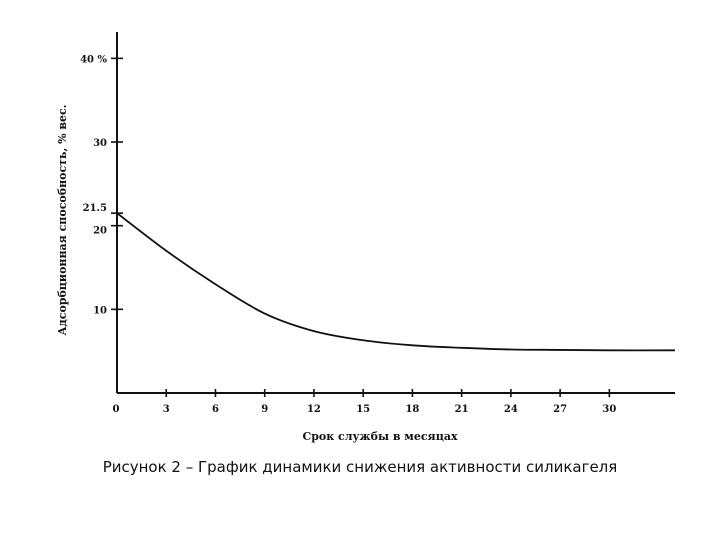 The width and height of the screenshot is (720, 540). What do you see at coordinates (101, 185) in the screenshot?
I see `y-axis-ticks: 10 20 21.5 30 40 %` at bounding box center [101, 185].